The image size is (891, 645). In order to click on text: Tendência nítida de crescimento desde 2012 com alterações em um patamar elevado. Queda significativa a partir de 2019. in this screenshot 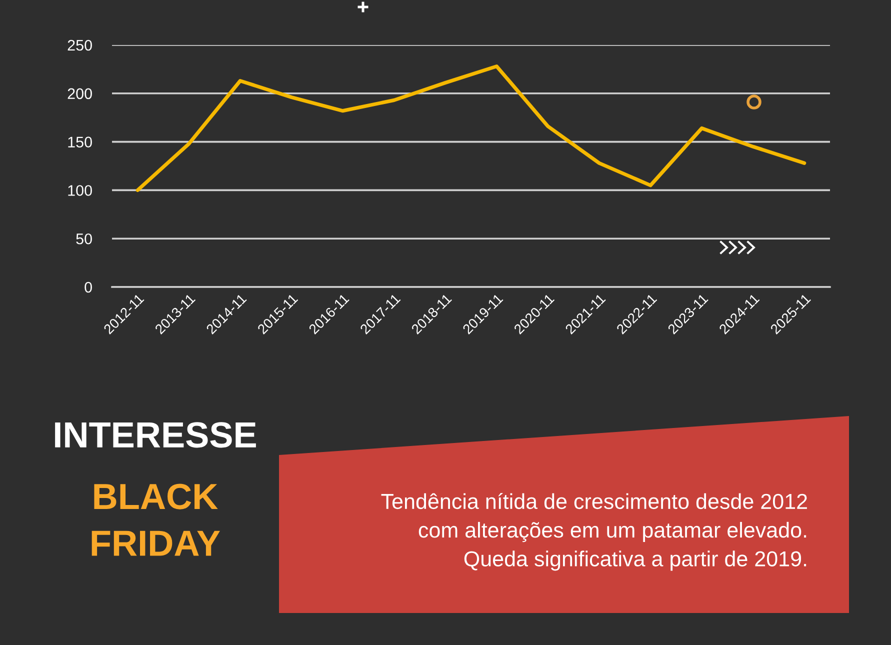, I will do `click(594, 532)`.